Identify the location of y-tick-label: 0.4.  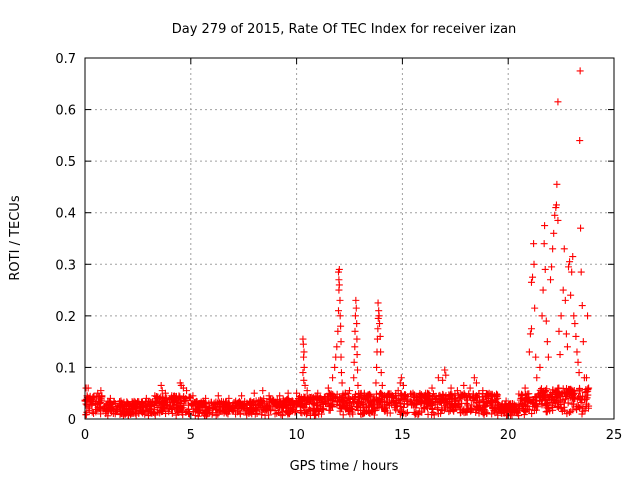
(65, 214).